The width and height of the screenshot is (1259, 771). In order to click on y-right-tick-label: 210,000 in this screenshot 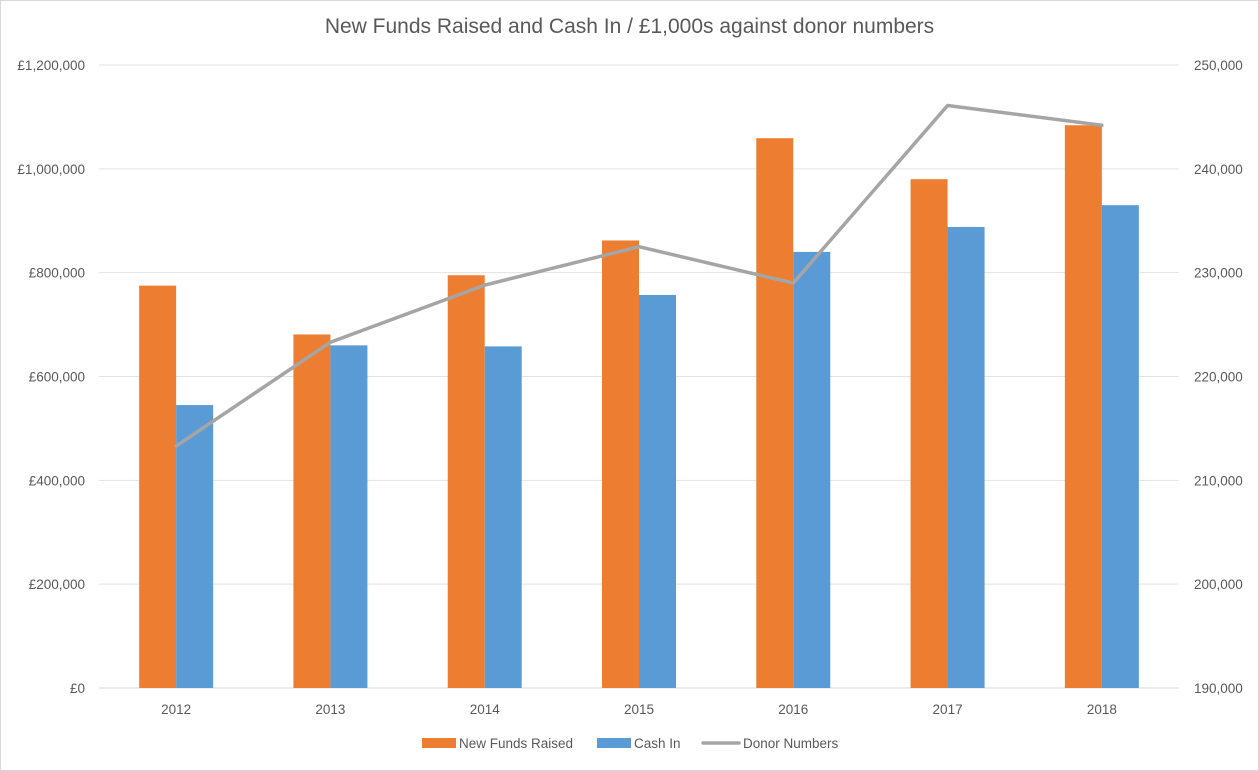, I will do `click(1218, 480)`.